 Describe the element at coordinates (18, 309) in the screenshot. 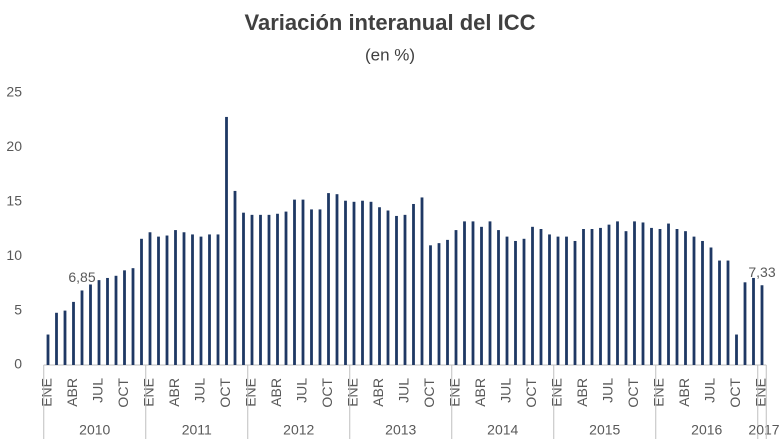

I see `y-tick-label: 5` at that location.